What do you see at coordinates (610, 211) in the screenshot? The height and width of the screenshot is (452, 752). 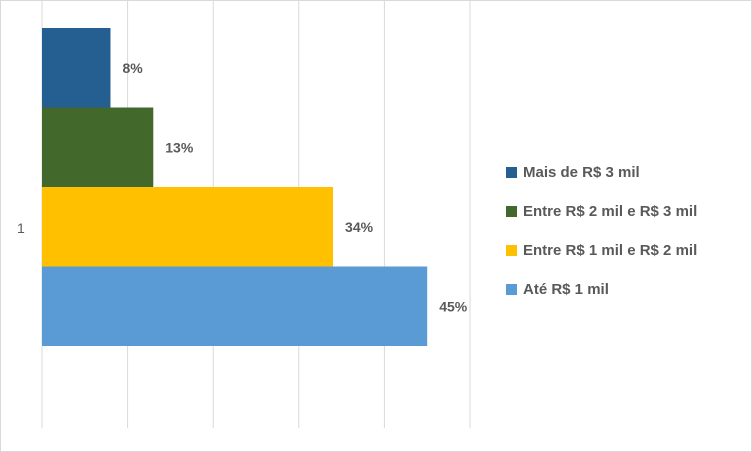 I see `legend-label: Entre R$ 2 mil e R$ 3 mil` at bounding box center [610, 211].